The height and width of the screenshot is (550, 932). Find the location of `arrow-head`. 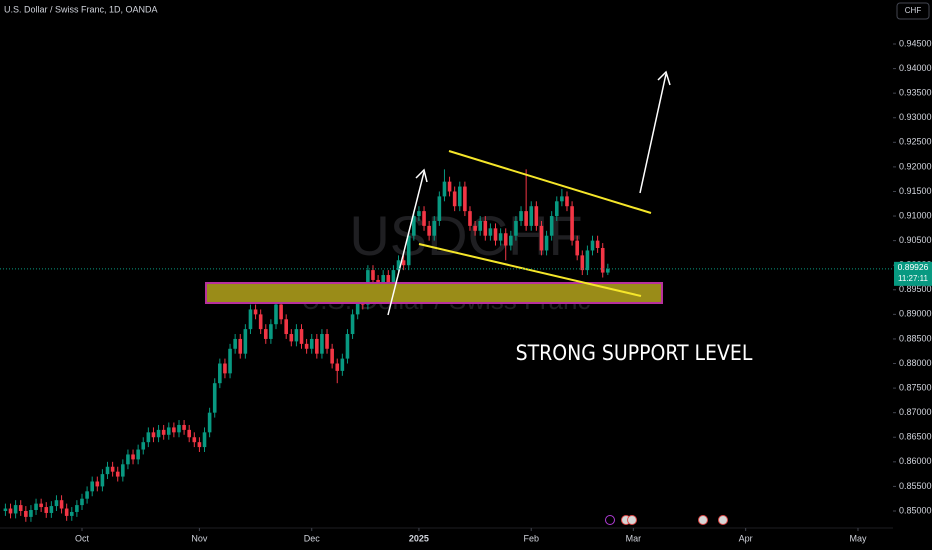

arrow-head is located at coordinates (421, 175).